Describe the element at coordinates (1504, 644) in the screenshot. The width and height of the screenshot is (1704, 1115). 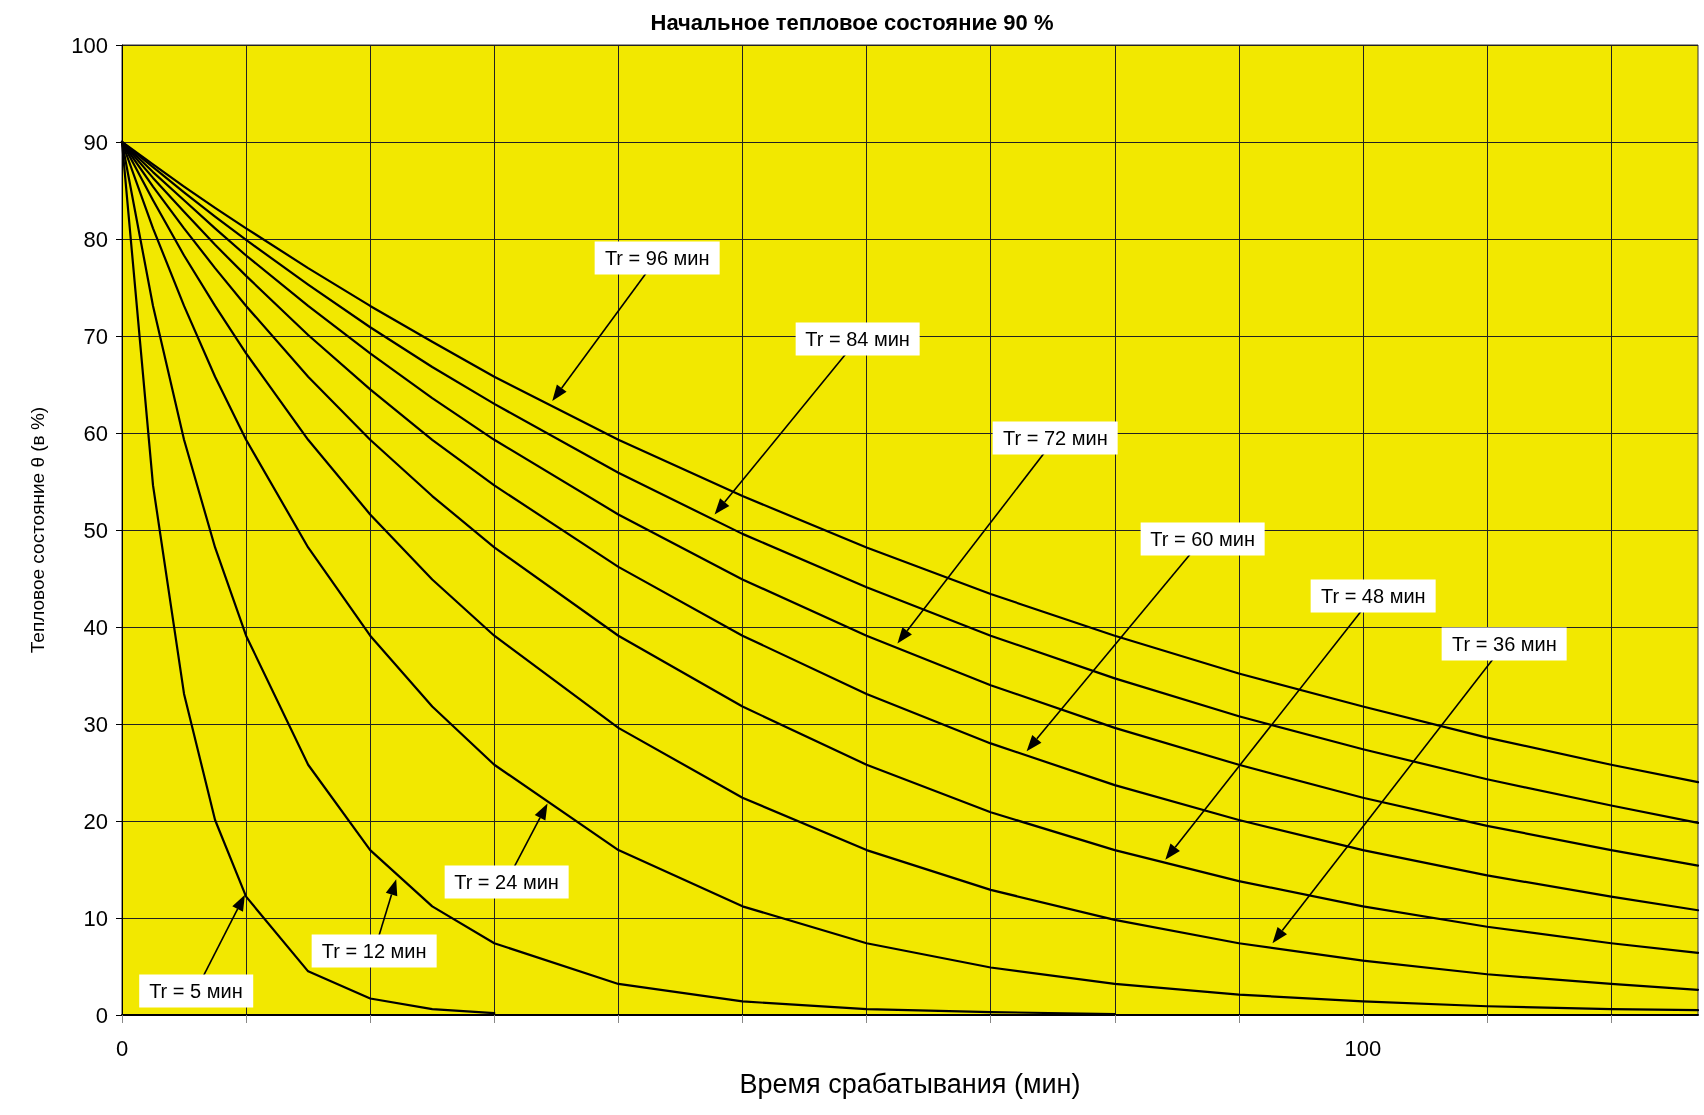
I see `annotation: Tr = 36 мин` at that location.